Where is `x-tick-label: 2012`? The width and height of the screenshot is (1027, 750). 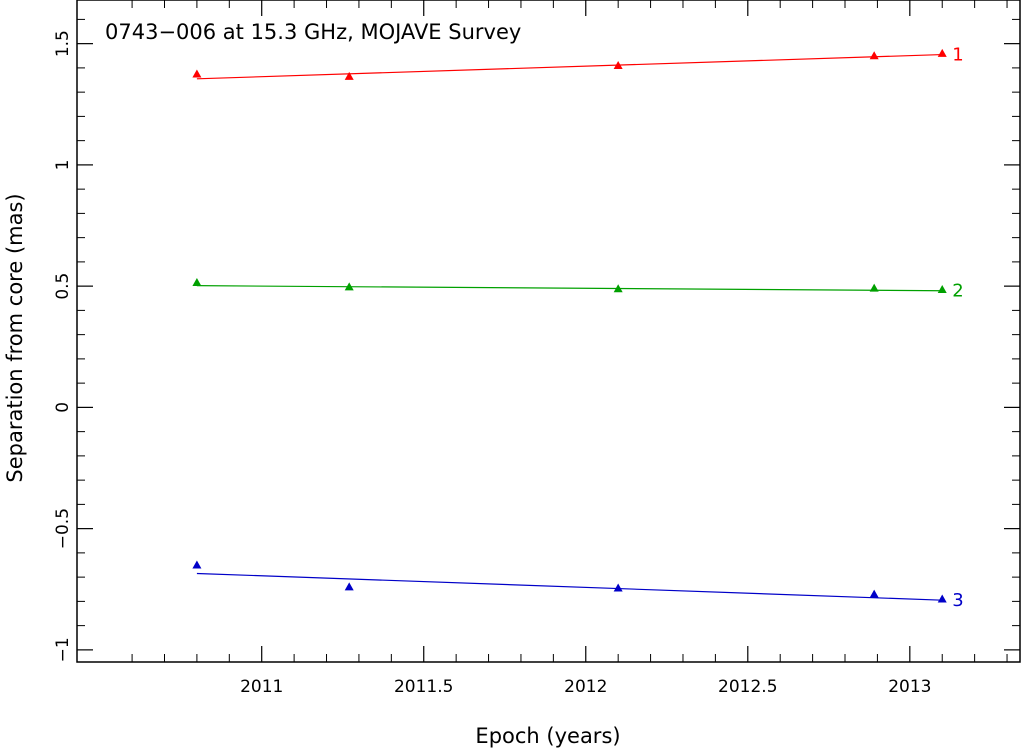
x-tick-label: 2012 is located at coordinates (585, 687).